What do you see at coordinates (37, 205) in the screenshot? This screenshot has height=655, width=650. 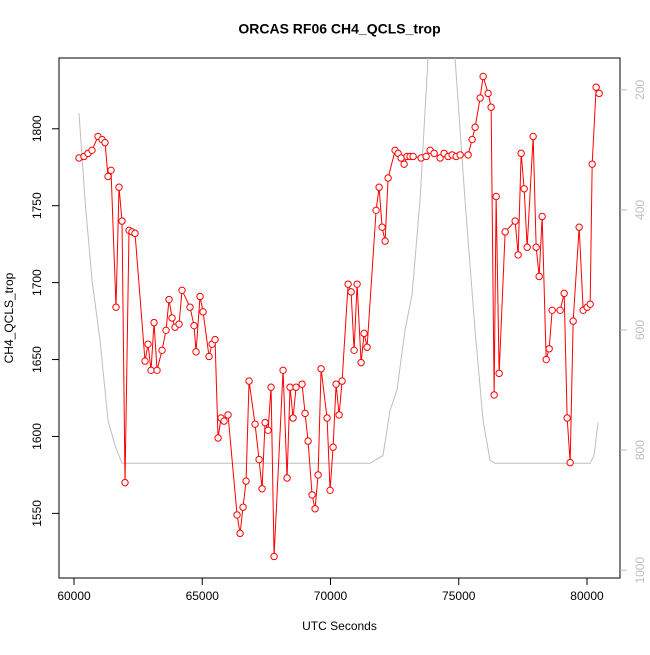 I see `y-tick-label: 1750` at bounding box center [37, 205].